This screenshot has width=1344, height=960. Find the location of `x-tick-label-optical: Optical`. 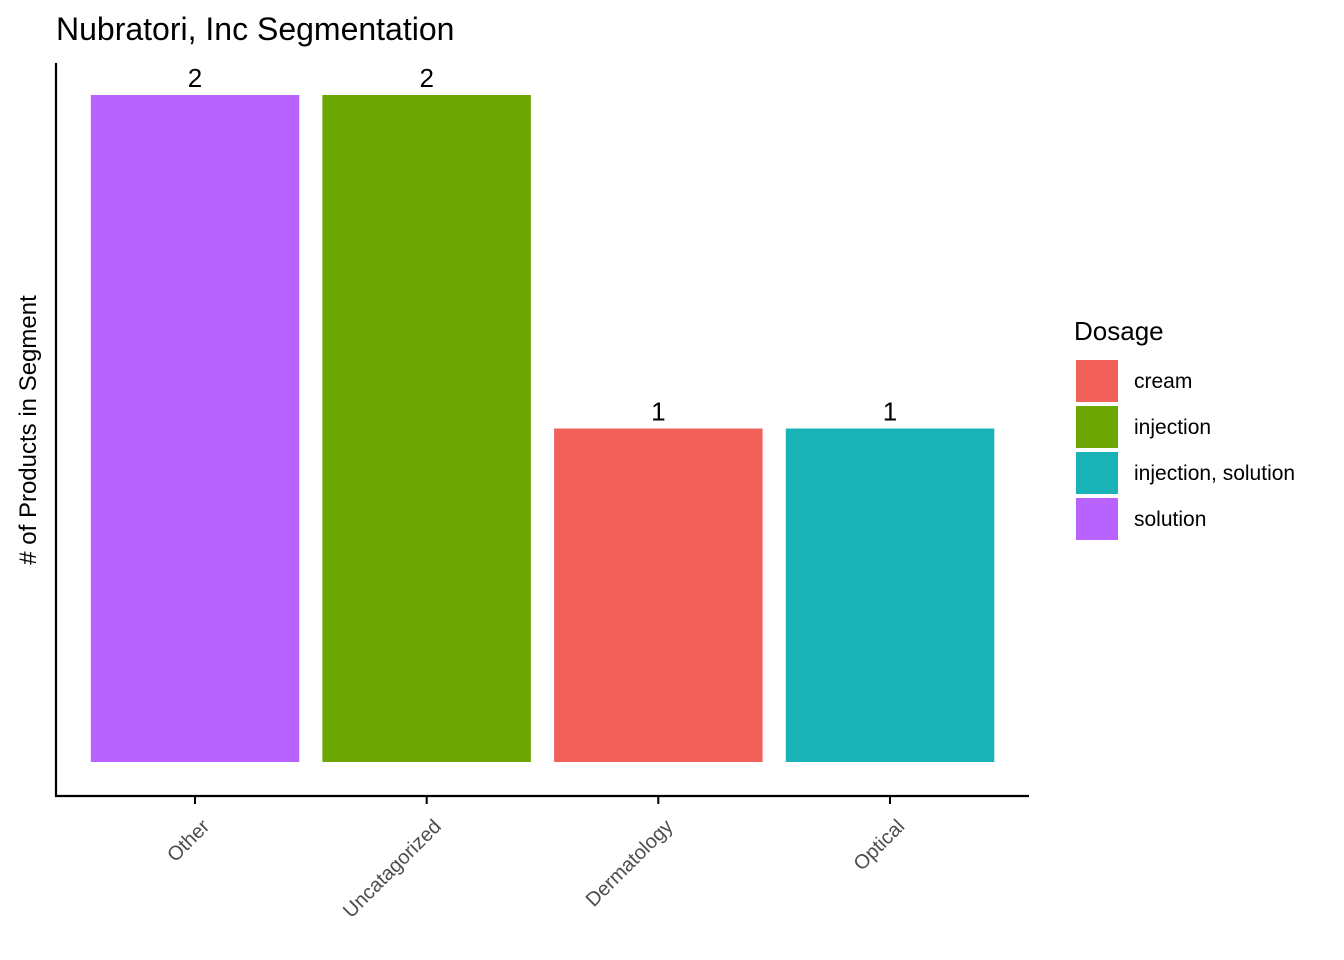

x-tick-label-optical: Optical is located at coordinates (880, 846).